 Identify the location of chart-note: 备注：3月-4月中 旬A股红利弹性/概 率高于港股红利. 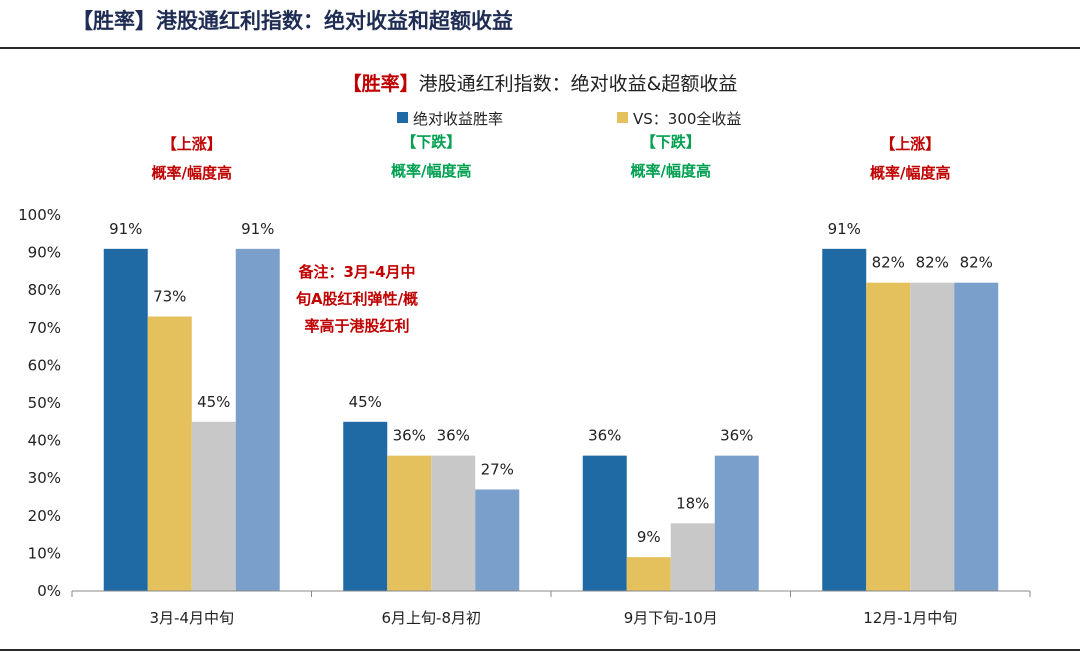
(356, 299).